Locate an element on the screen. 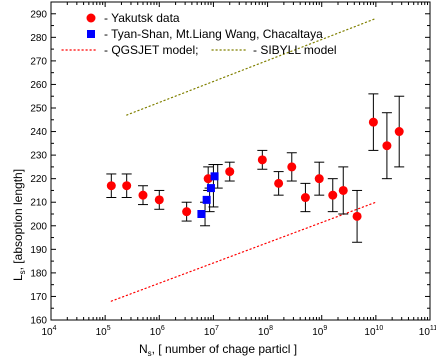  y-tick-label: 160 is located at coordinates (38, 321).